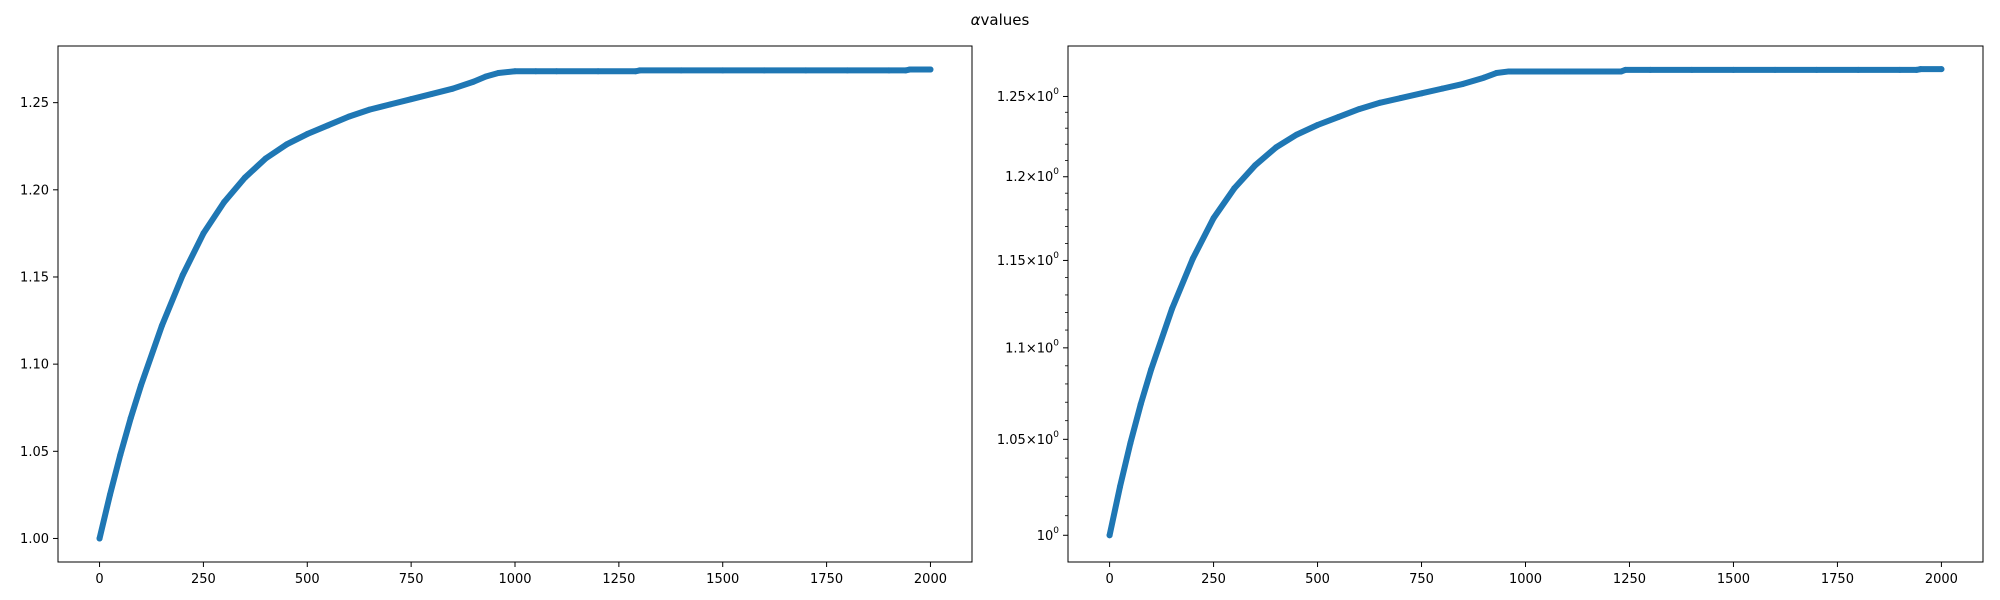  I want to click on x-tick-label: 500, so click(1317, 579).